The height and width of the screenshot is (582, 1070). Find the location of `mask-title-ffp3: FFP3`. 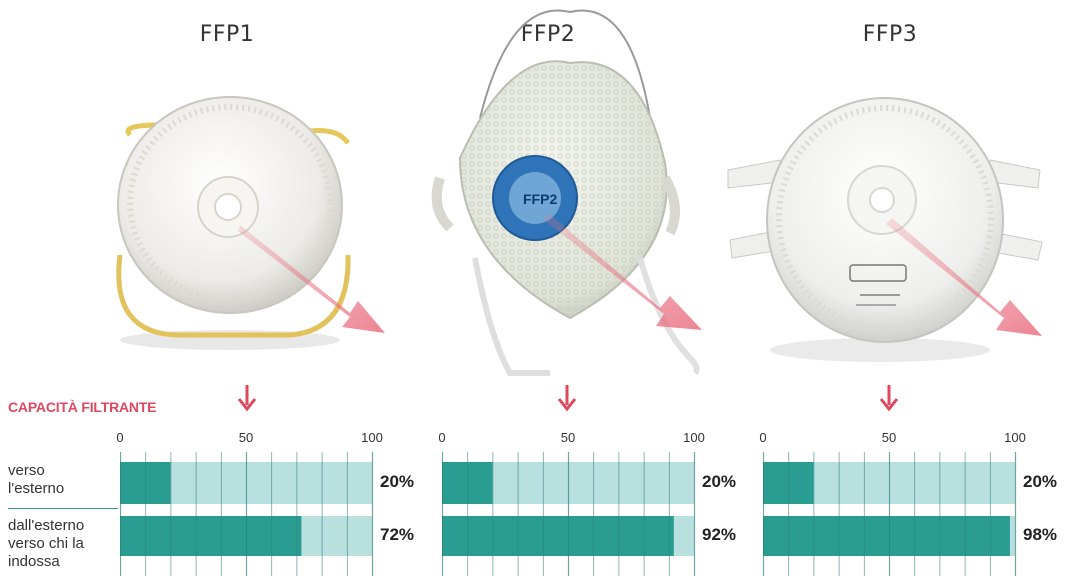

mask-title-ffp3: FFP3 is located at coordinates (890, 34).